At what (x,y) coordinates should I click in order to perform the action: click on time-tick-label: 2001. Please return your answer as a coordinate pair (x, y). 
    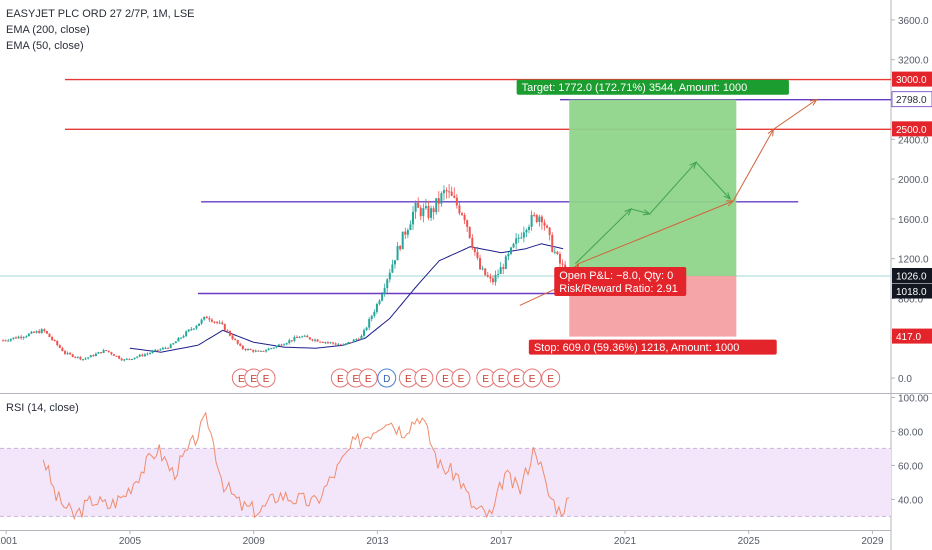
    Looking at the image, I should click on (9, 541).